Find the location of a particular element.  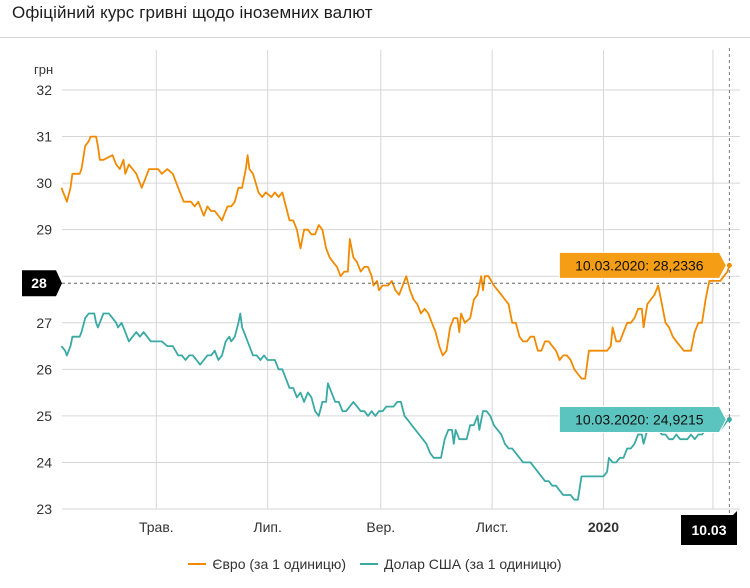

crosshair-y-label-bg is located at coordinates (42, 283).